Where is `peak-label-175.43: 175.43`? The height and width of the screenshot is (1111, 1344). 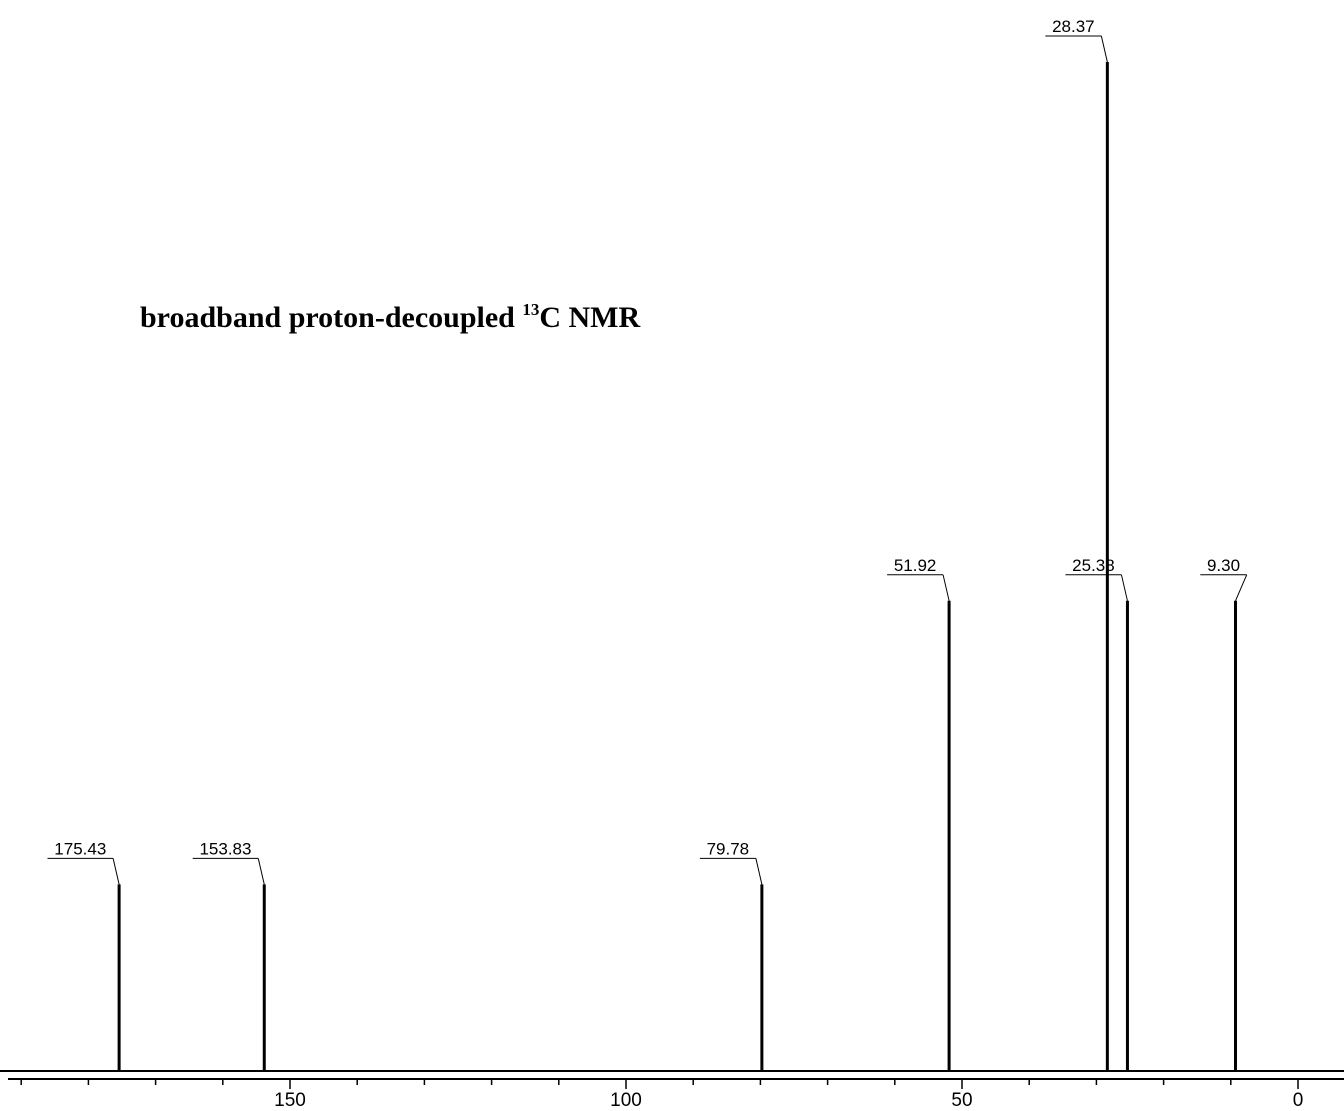
peak-label-175.43: 175.43 is located at coordinates (80, 848).